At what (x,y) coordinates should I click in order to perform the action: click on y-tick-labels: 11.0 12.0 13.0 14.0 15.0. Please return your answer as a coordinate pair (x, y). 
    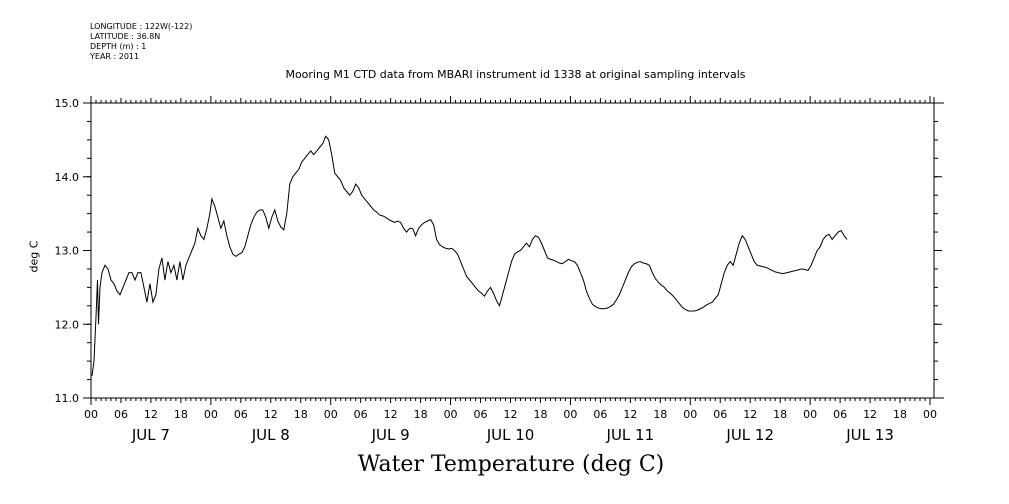
    Looking at the image, I should click on (67, 251).